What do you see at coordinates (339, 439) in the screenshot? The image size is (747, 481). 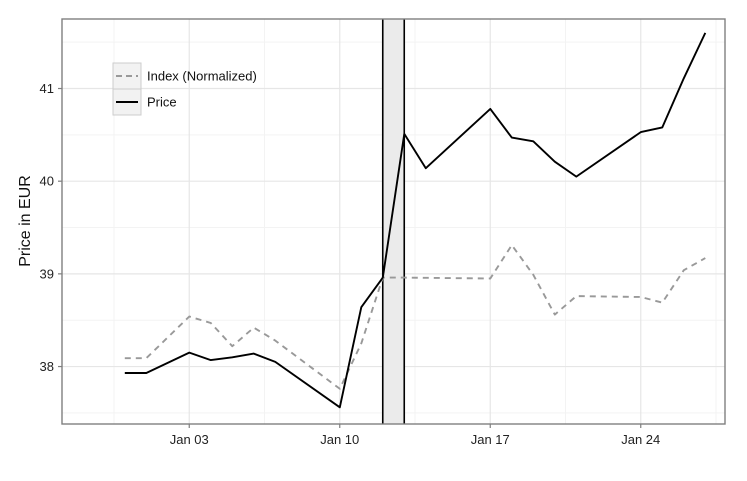 I see `x-tick-label: Jan 10` at bounding box center [339, 439].